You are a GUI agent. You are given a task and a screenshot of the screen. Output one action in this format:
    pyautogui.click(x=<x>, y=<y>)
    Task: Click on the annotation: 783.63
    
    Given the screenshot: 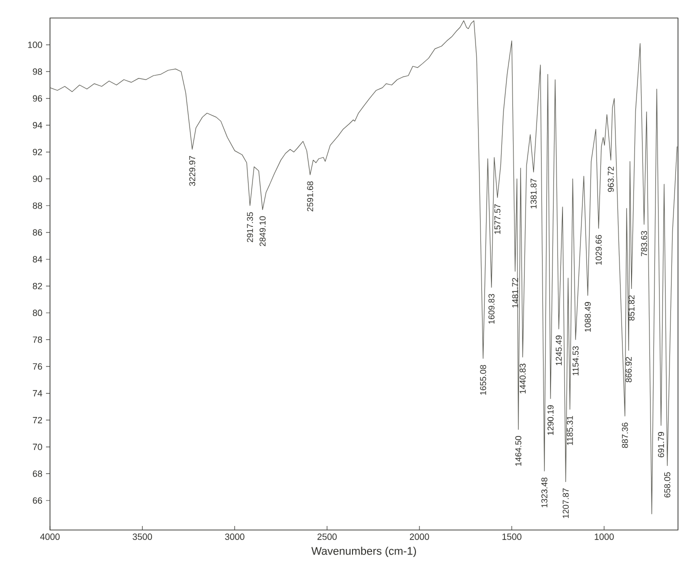 What is the action you would take?
    pyautogui.click(x=644, y=243)
    